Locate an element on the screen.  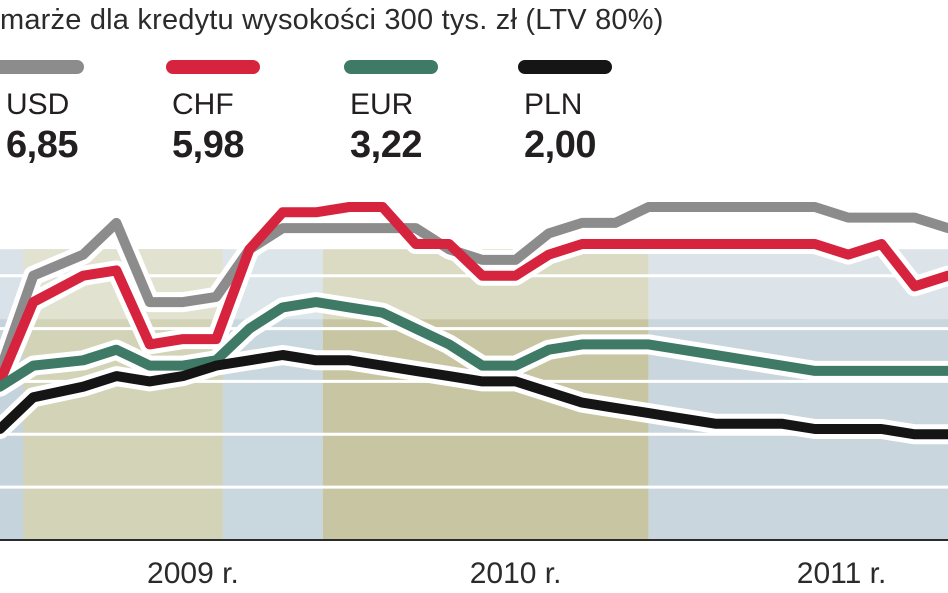
legend-swatch-eur is located at coordinates (391, 67).